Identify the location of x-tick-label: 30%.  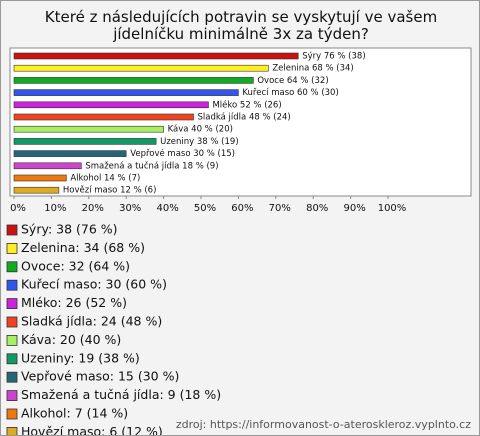
(130, 208).